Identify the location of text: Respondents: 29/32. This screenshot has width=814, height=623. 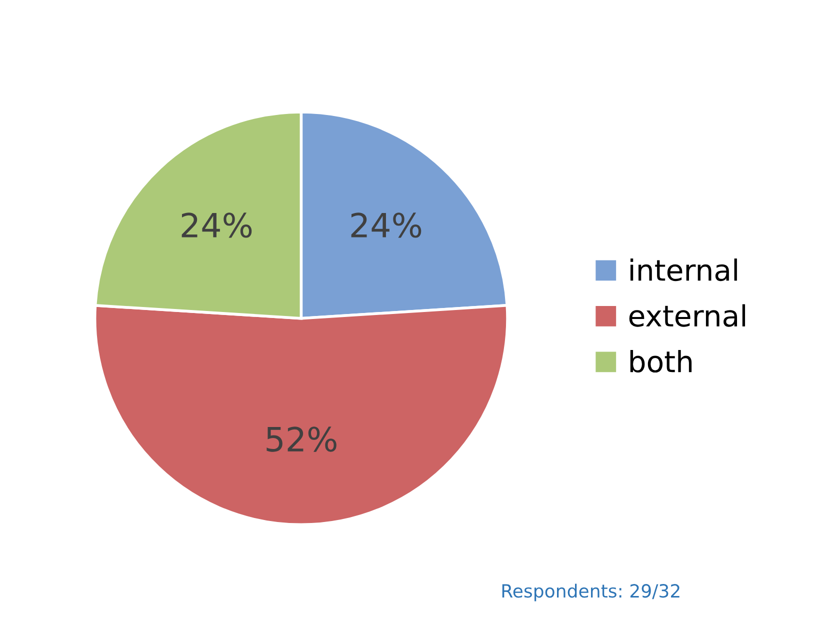
(591, 593).